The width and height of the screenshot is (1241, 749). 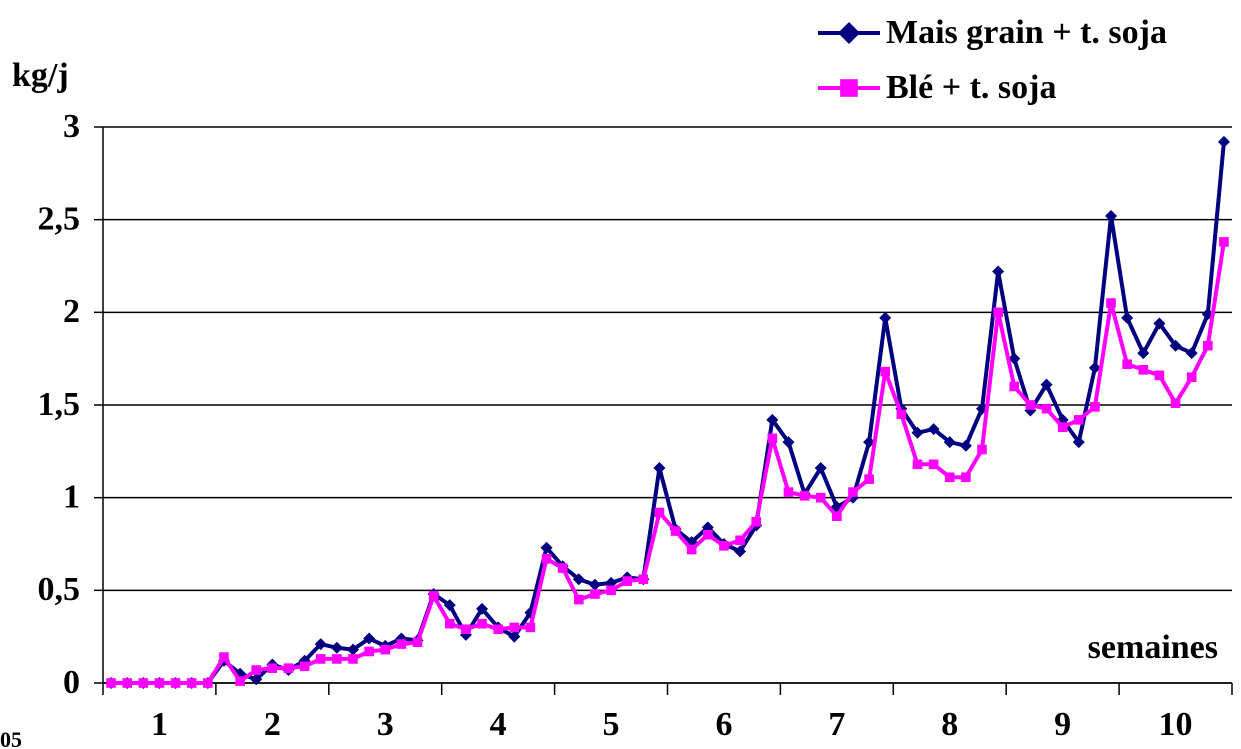 I want to click on y-tick-label: 3, so click(x=71, y=126).